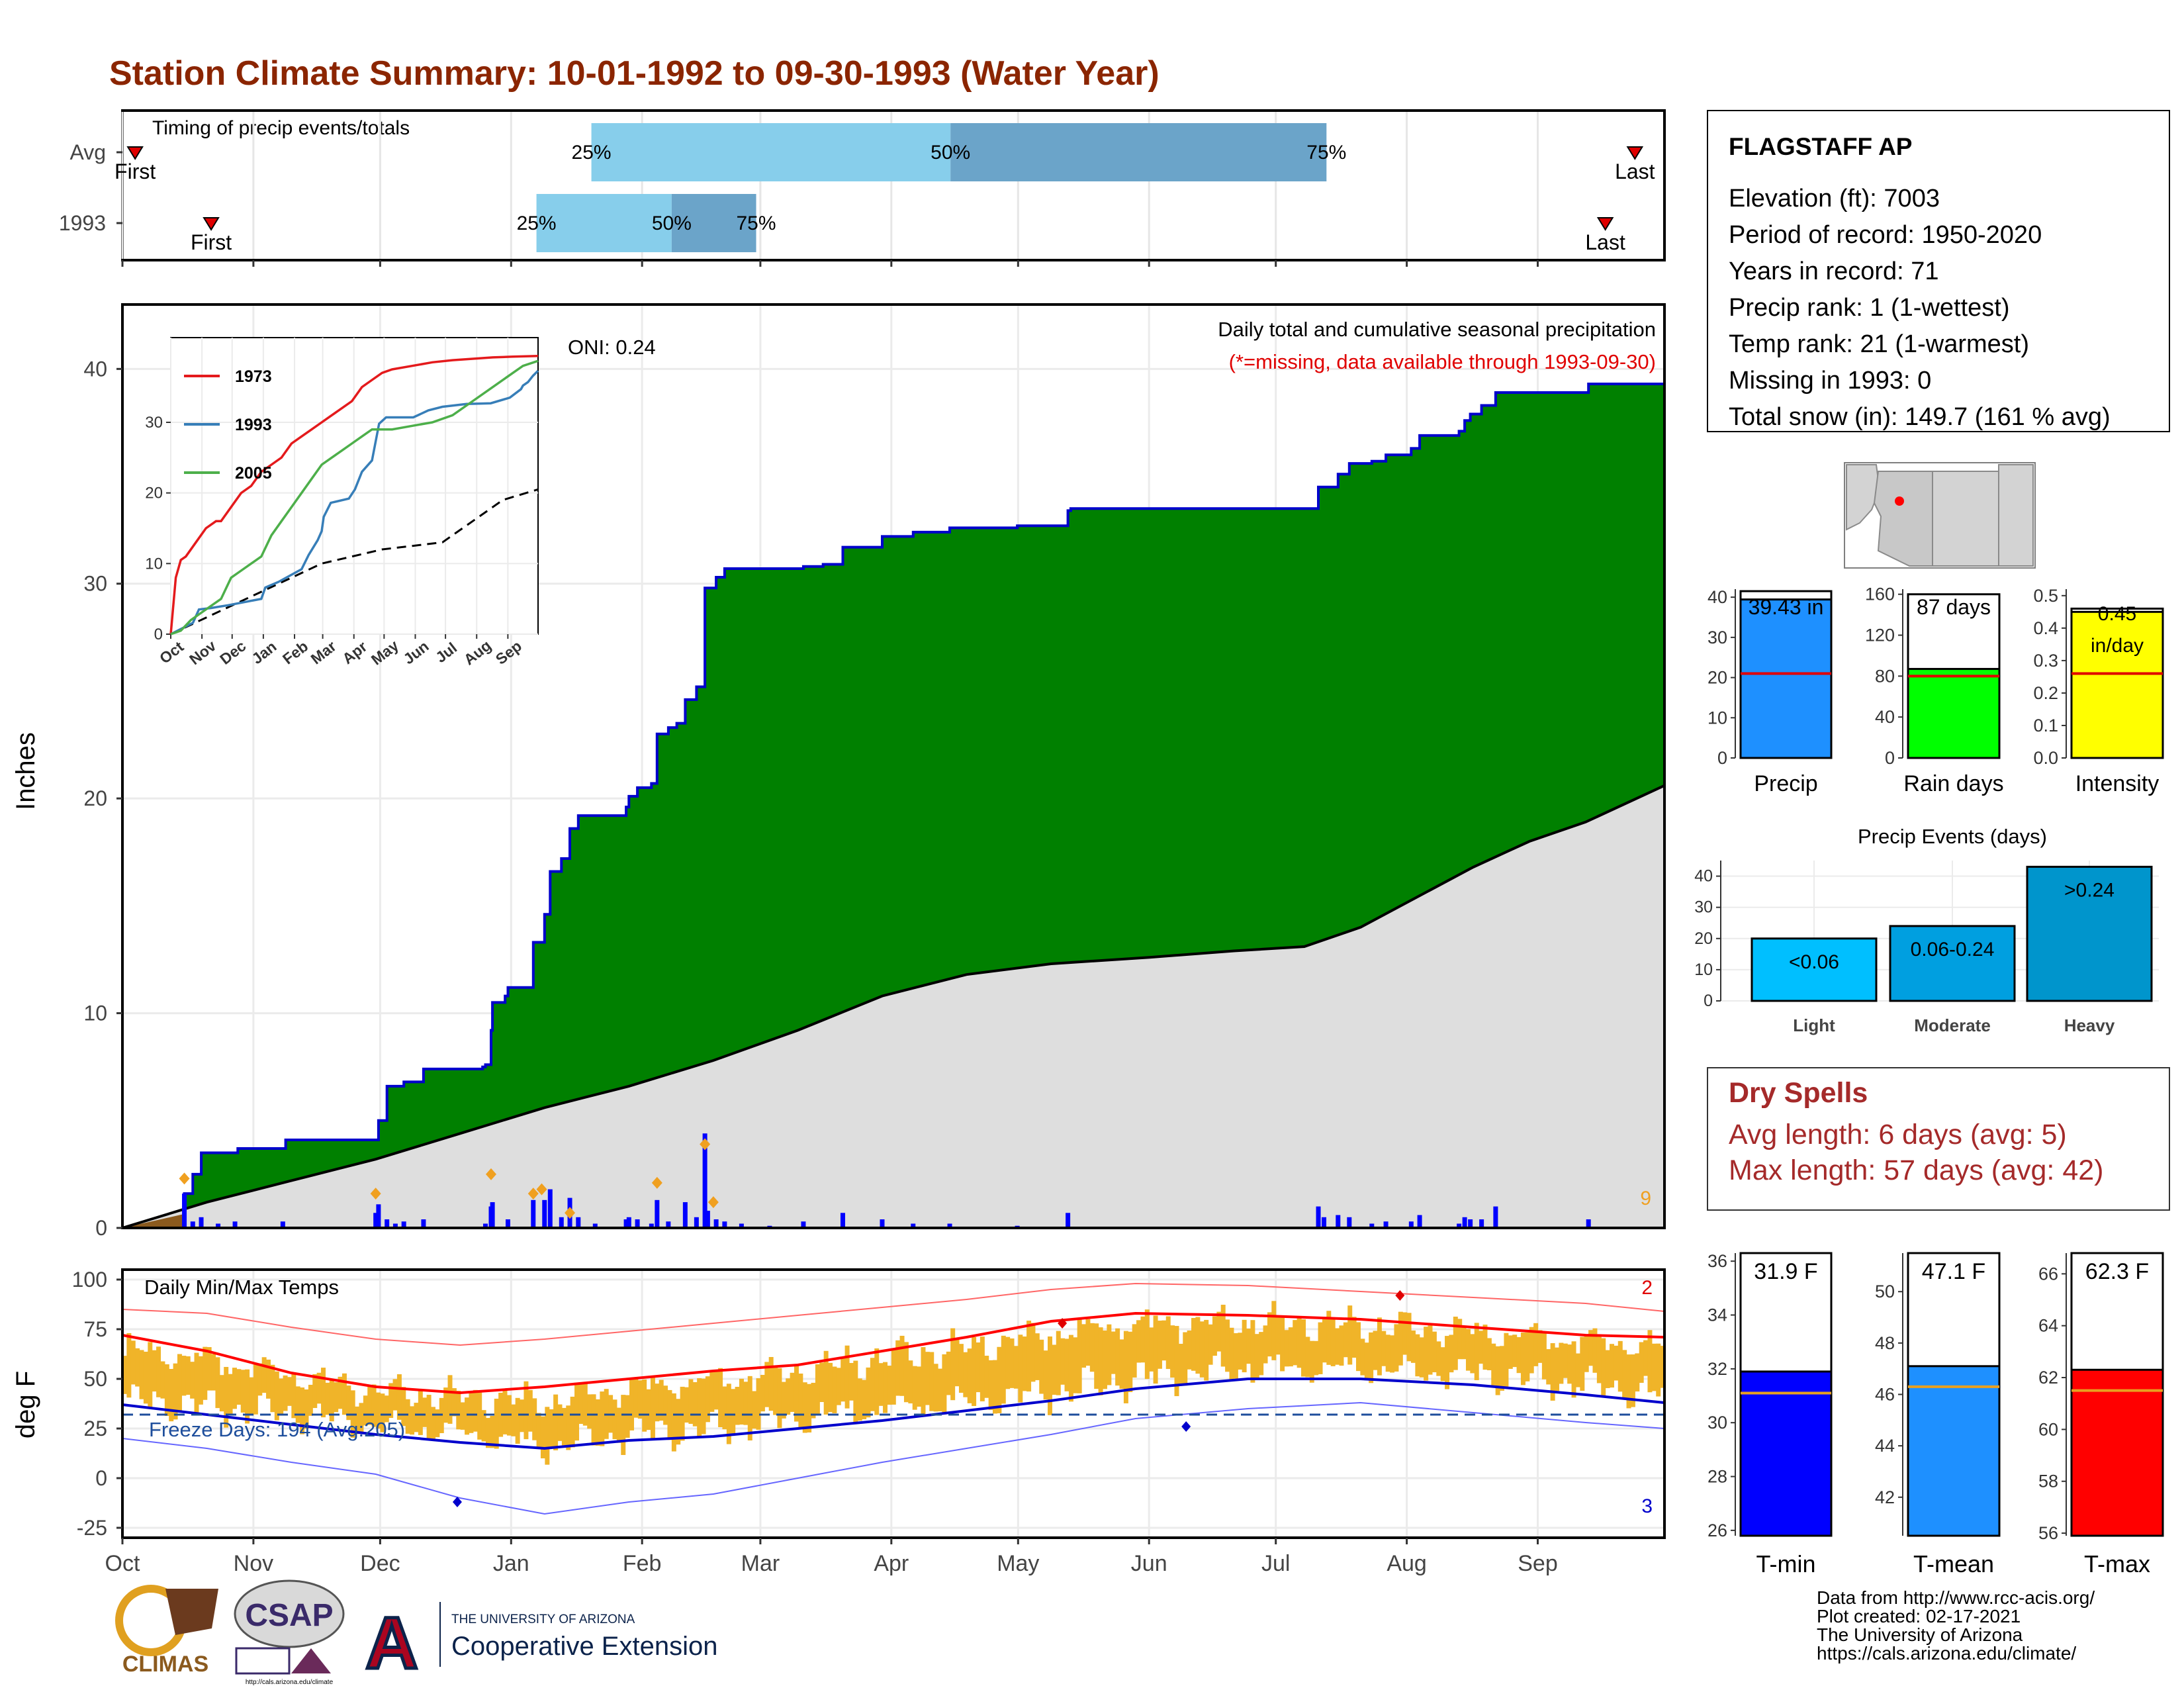  Describe the element at coordinates (612, 347) in the screenshot. I see `oni-label: ONI: 0.24` at that location.